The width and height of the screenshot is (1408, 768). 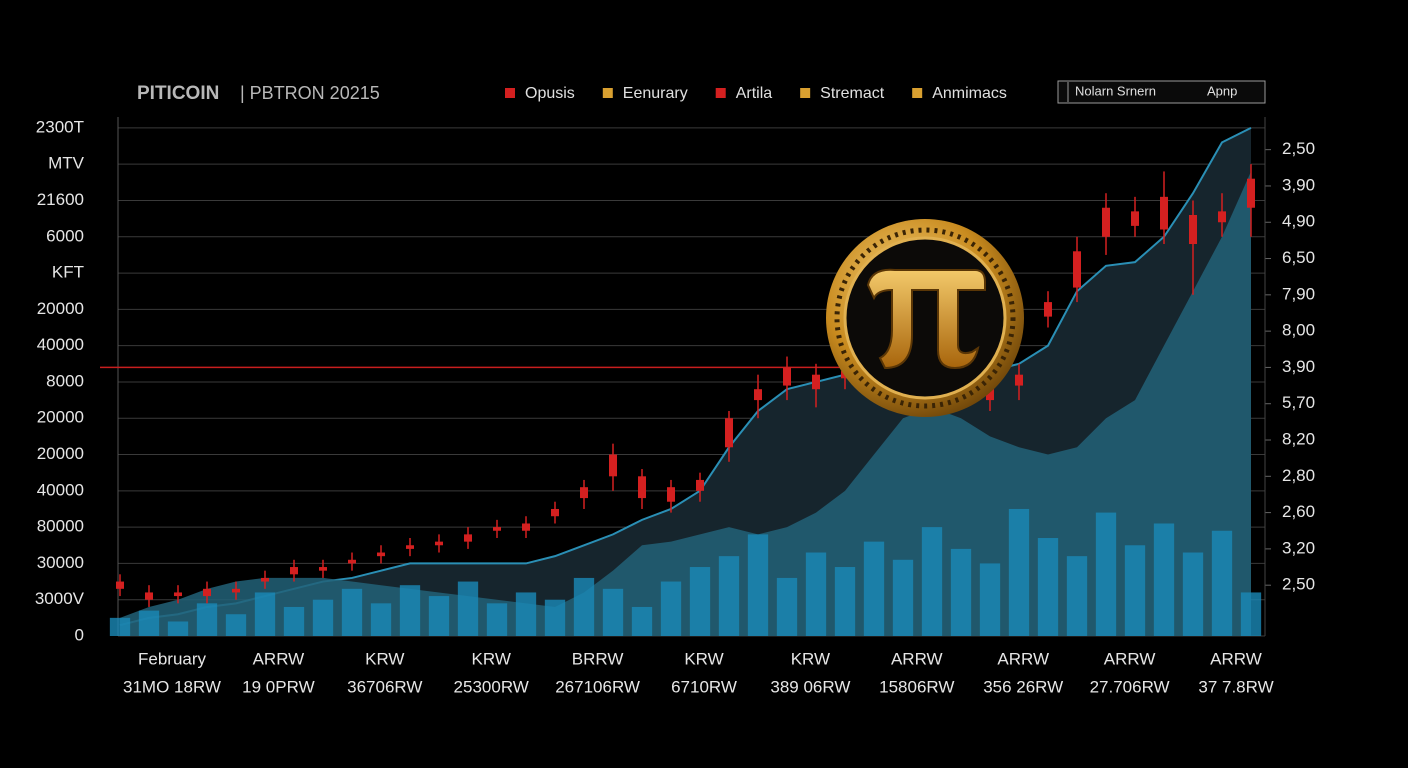 I want to click on y-tick-label: 0, so click(x=79, y=634).